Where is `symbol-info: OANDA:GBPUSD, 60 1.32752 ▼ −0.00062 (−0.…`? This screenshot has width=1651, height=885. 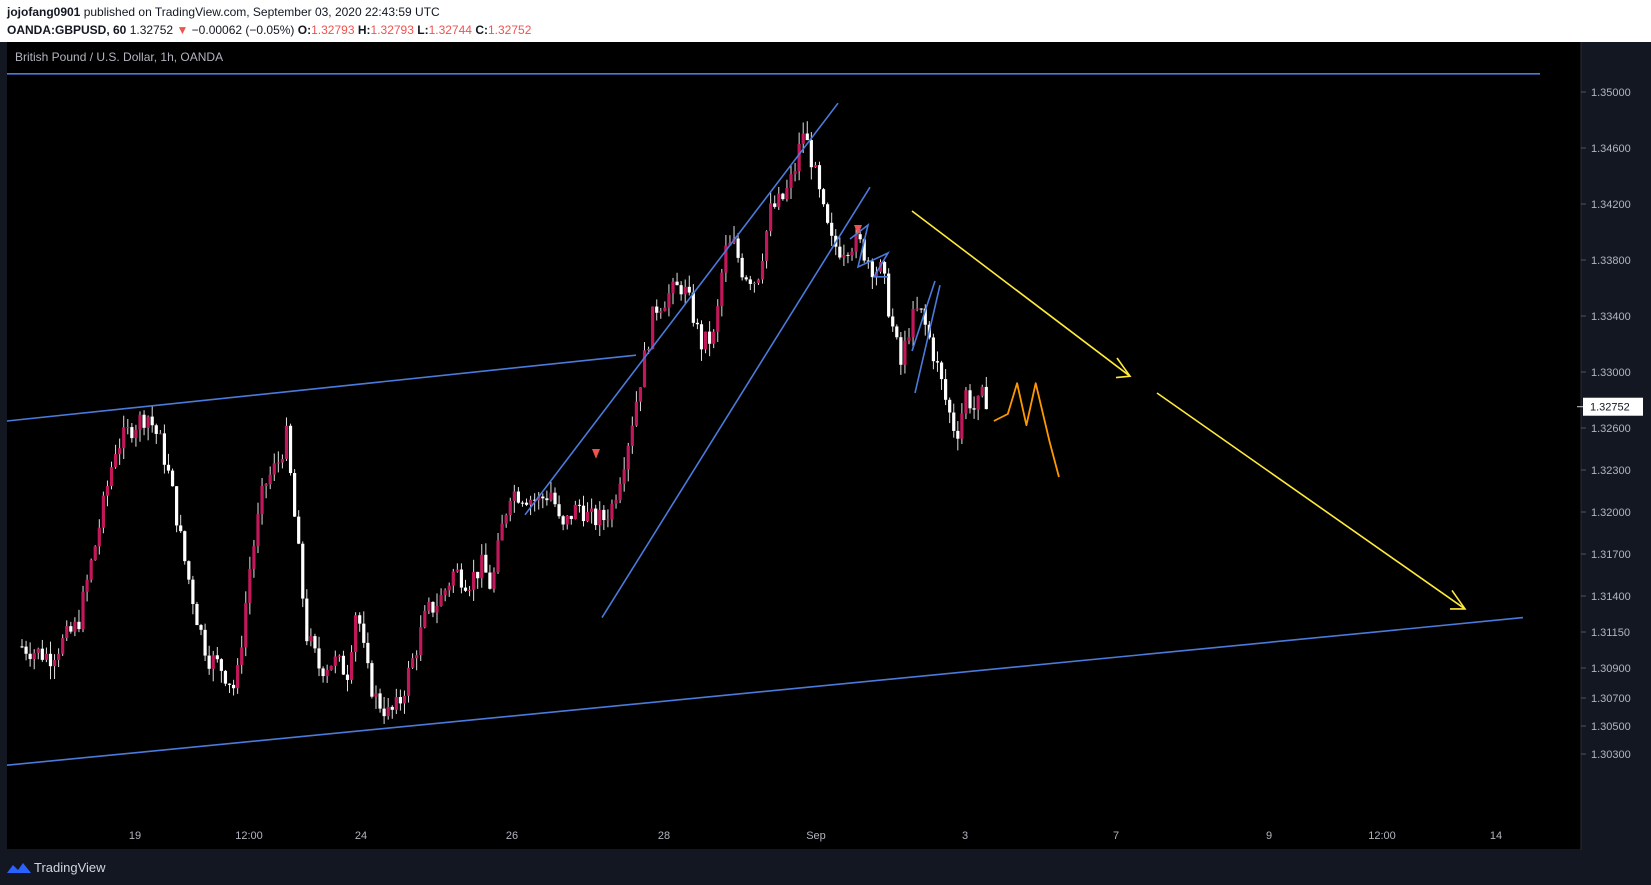
symbol-info: OANDA:GBPUSD, 60 1.32752 ▼ −0.00062 (−0.… is located at coordinates (269, 30).